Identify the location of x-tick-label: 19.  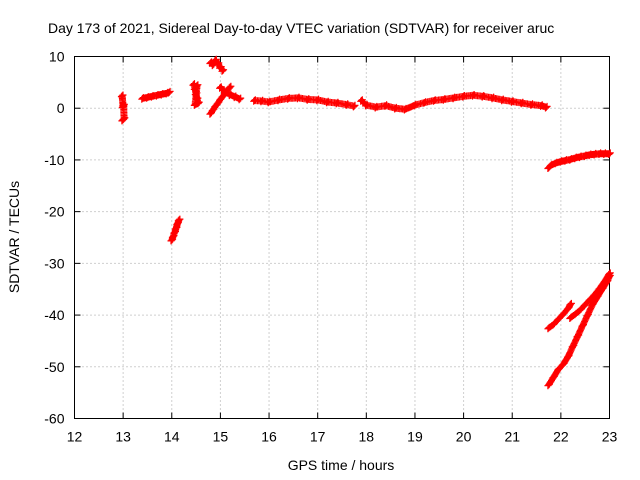
(415, 437).